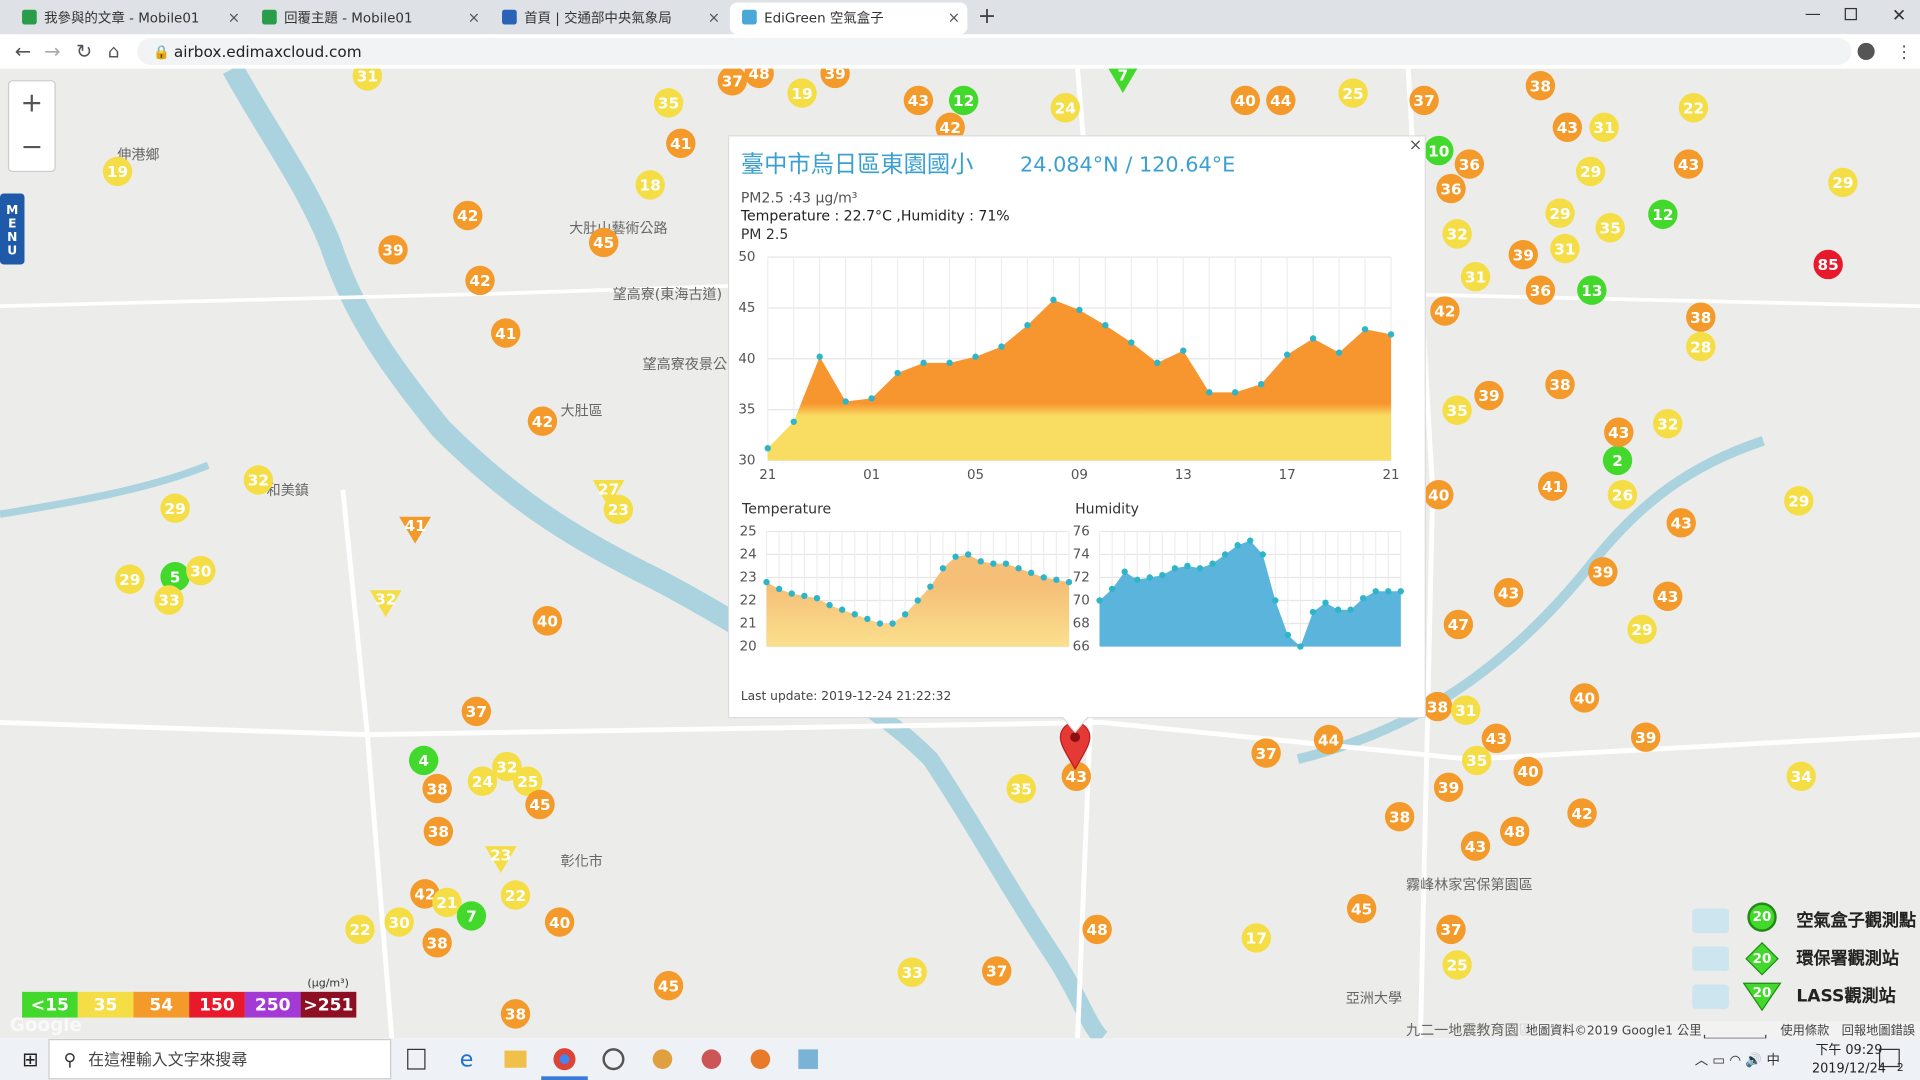 The image size is (1920, 1080). Describe the element at coordinates (368, 18) in the screenshot. I see `tab` at that location.